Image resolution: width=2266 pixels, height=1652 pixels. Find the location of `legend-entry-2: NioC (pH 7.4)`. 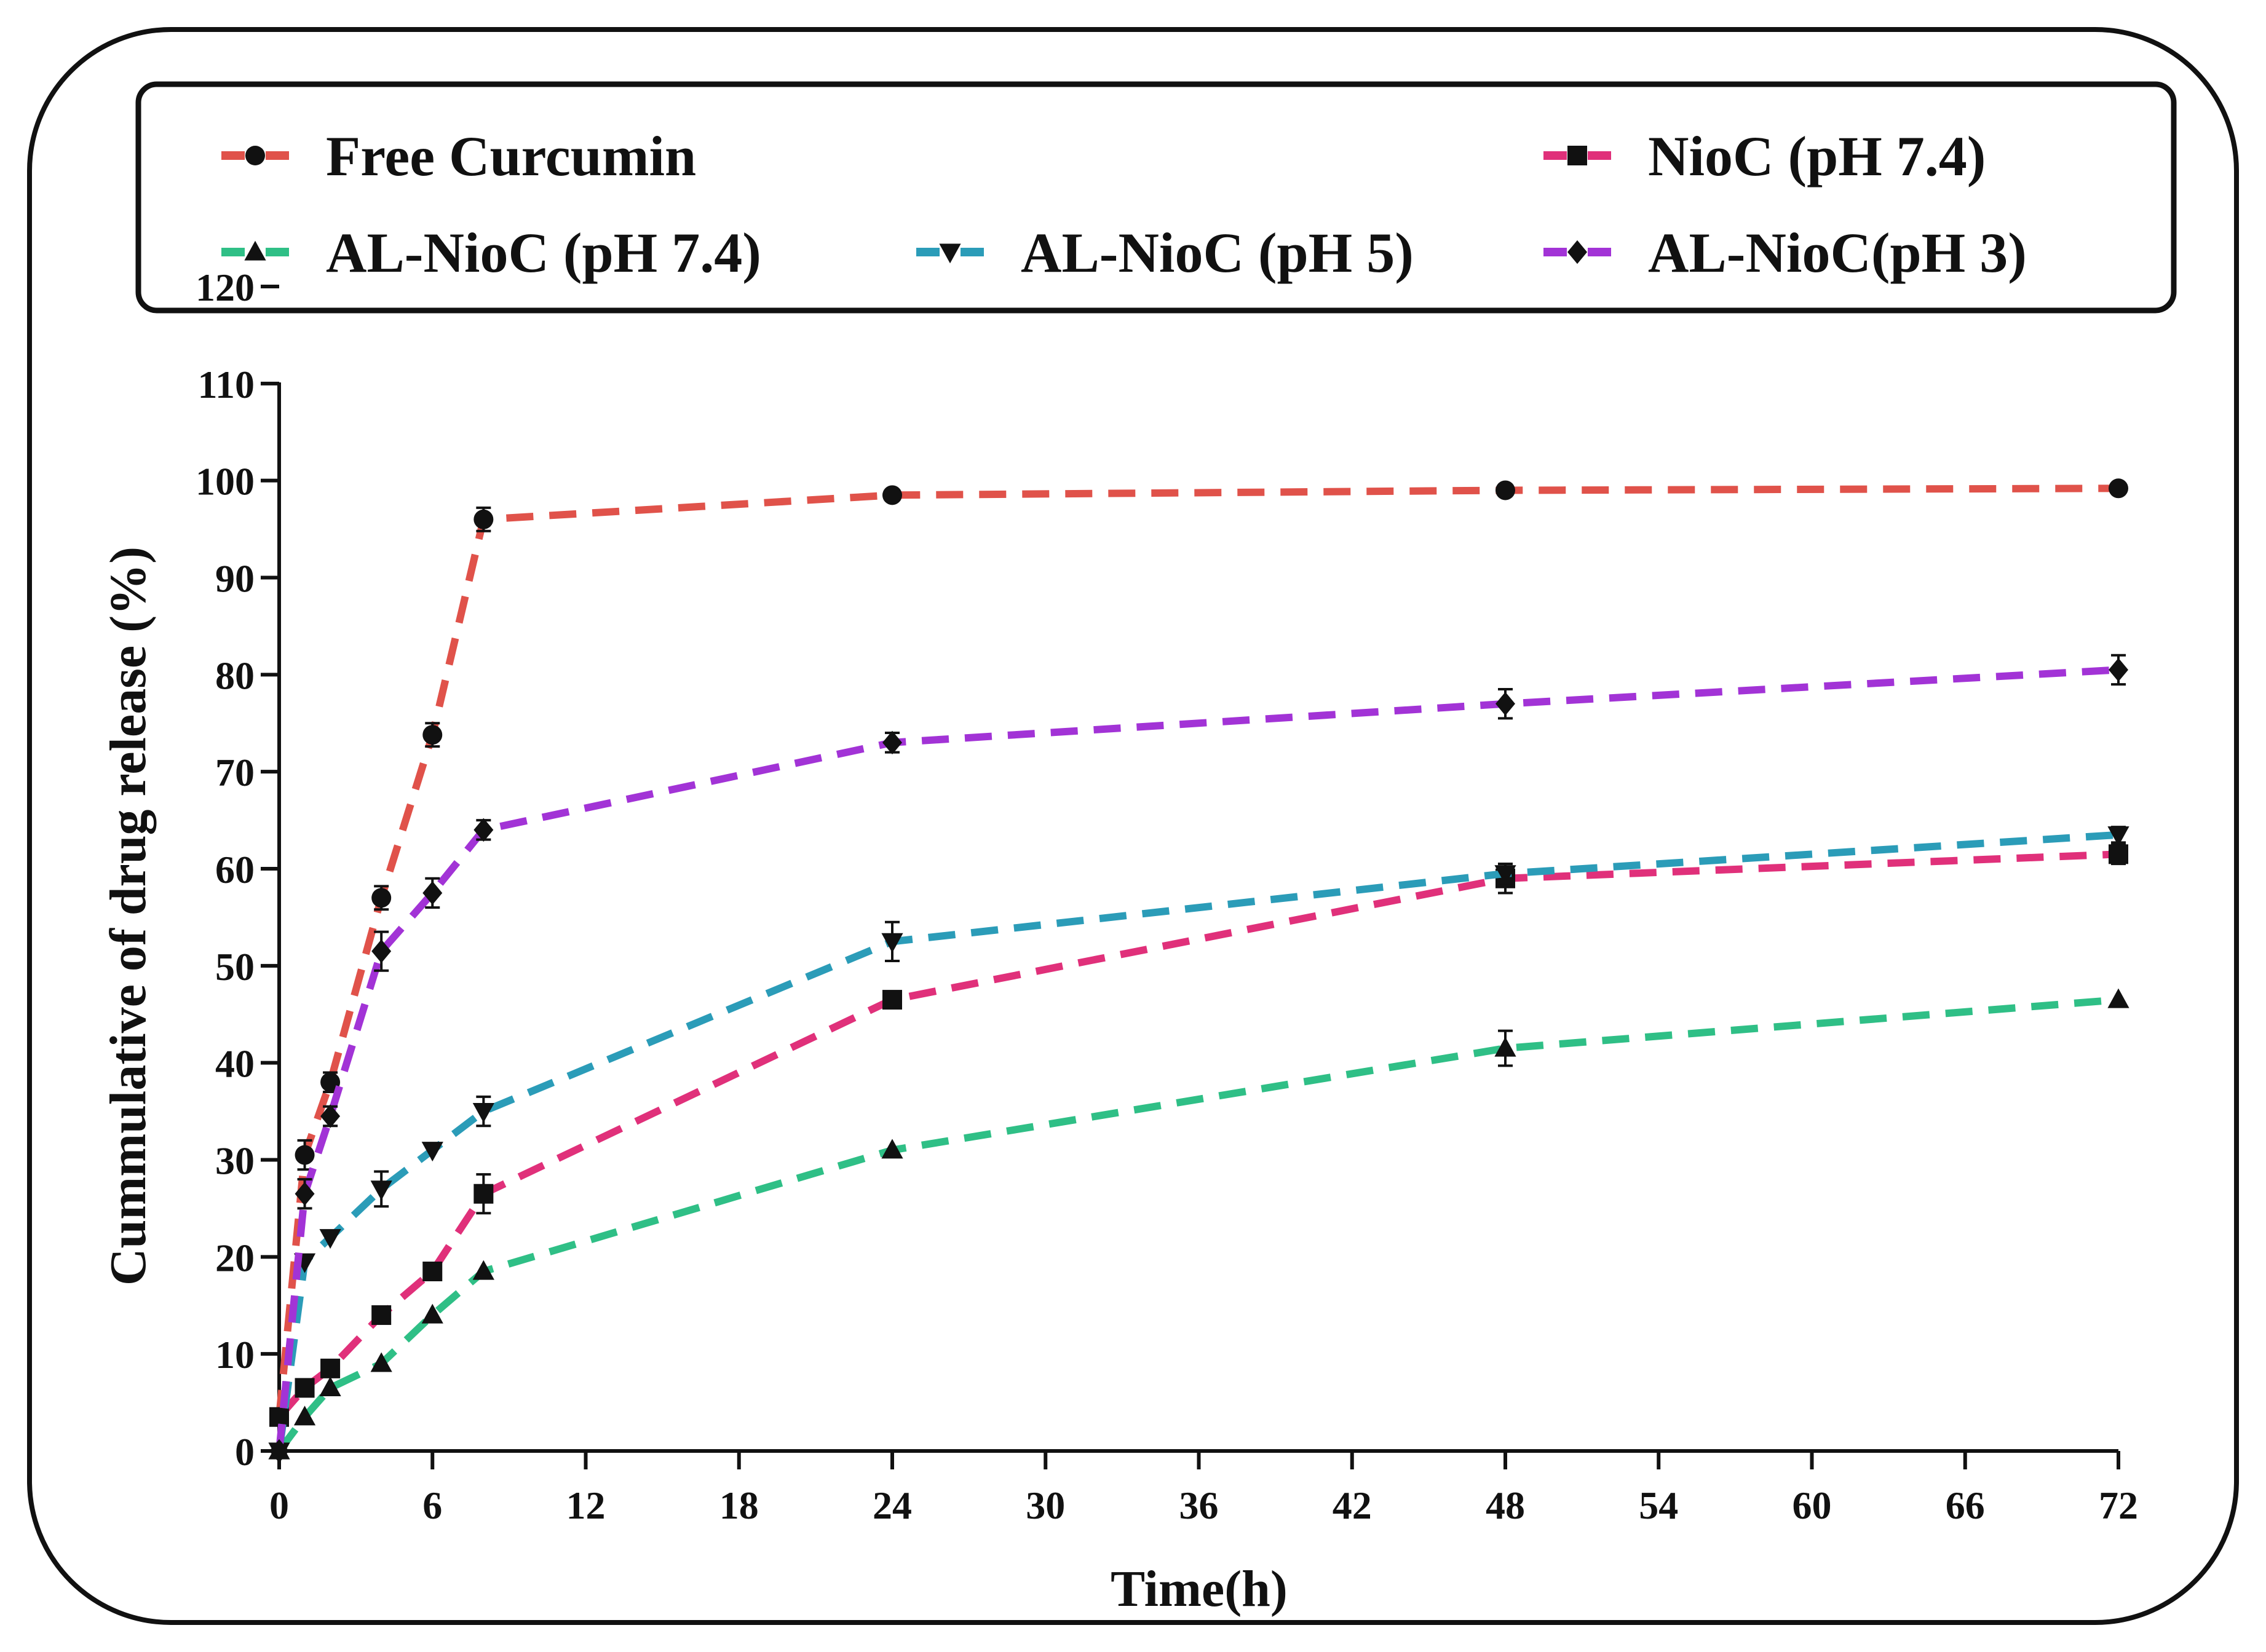

legend-entry-2: NioC (pH 7.4) is located at coordinates (1764, 156).